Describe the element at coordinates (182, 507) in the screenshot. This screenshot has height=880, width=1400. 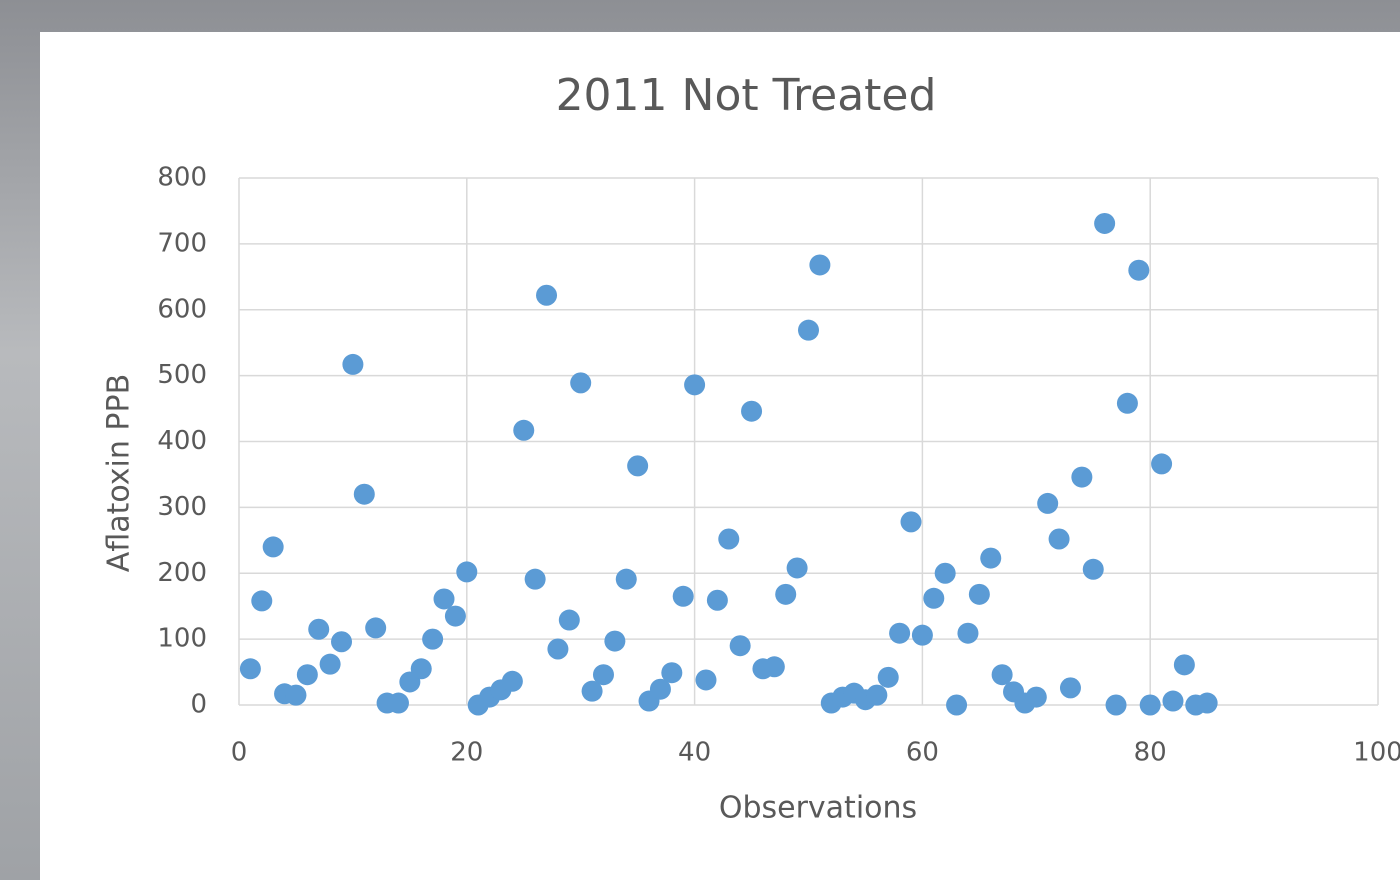
I see `y-tick-label: 300` at that location.